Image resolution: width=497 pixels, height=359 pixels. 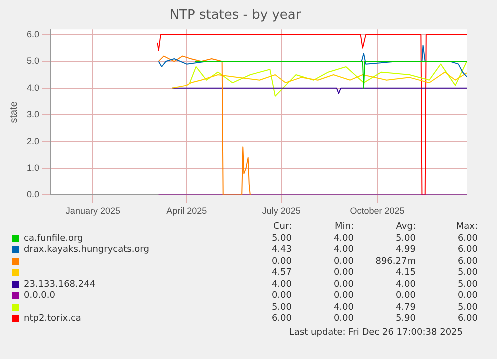 What do you see at coordinates (376, 333) in the screenshot?
I see `text: Last update: Fri Dec 26 17:00:38 2025` at bounding box center [376, 333].